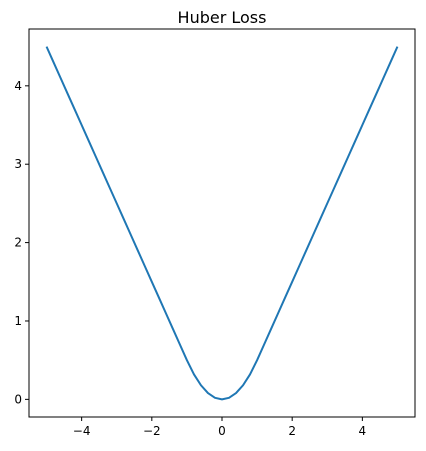 Image resolution: width=426 pixels, height=451 pixels. Describe the element at coordinates (18, 164) in the screenshot. I see `y-tick-label: 3` at that location.